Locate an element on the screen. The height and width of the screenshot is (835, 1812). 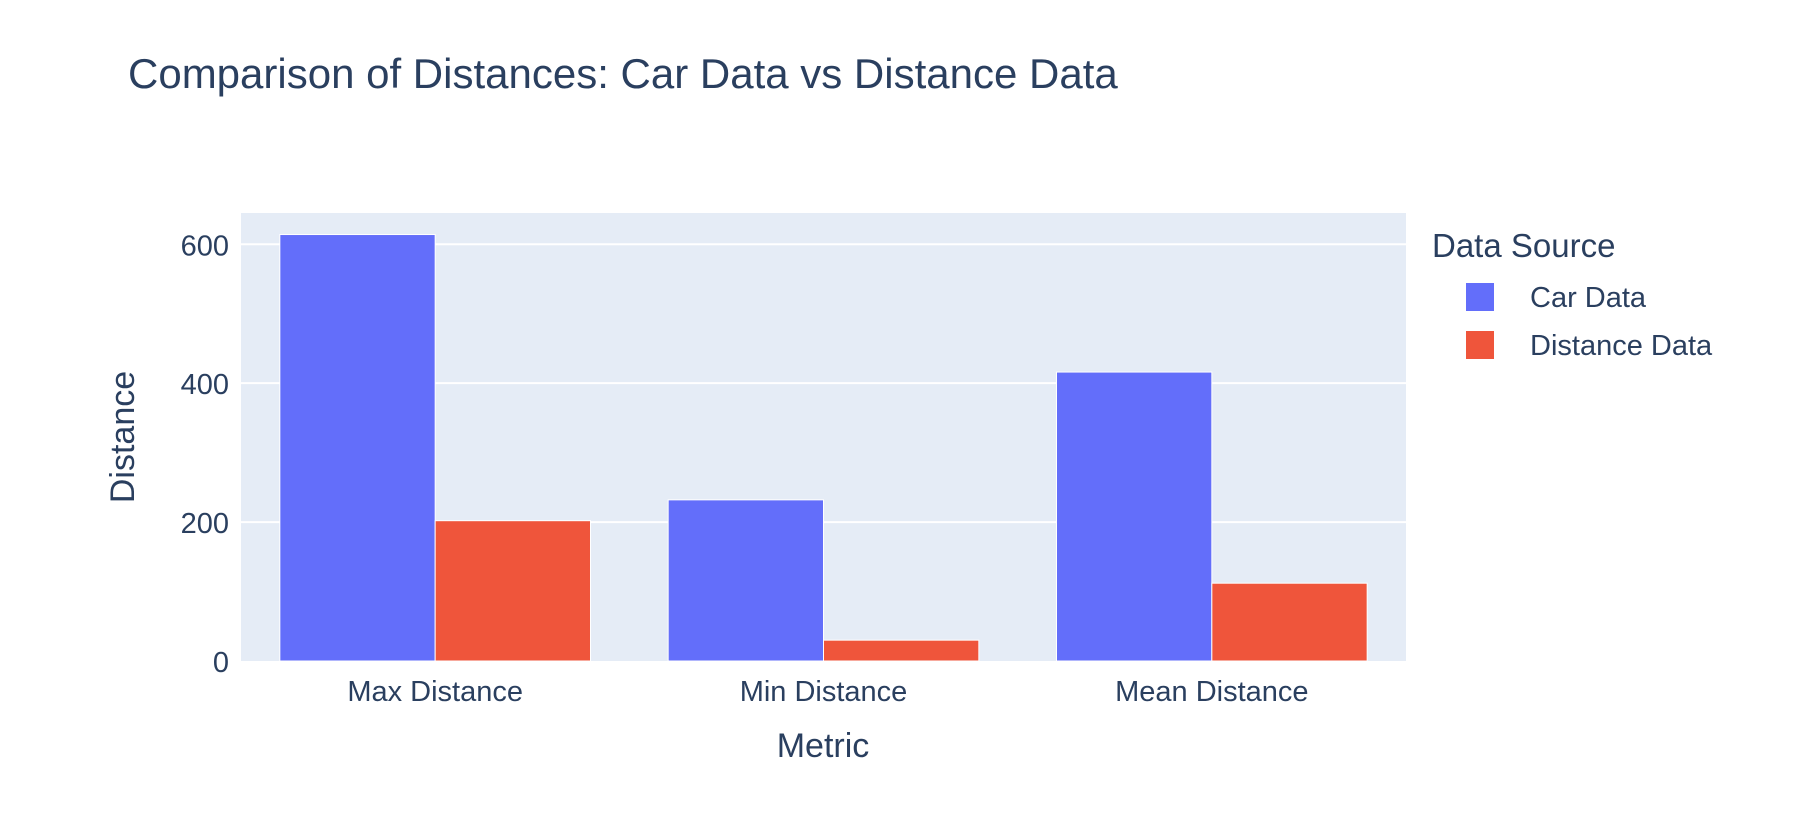
x-tick-label: Min Distance is located at coordinates (824, 692).